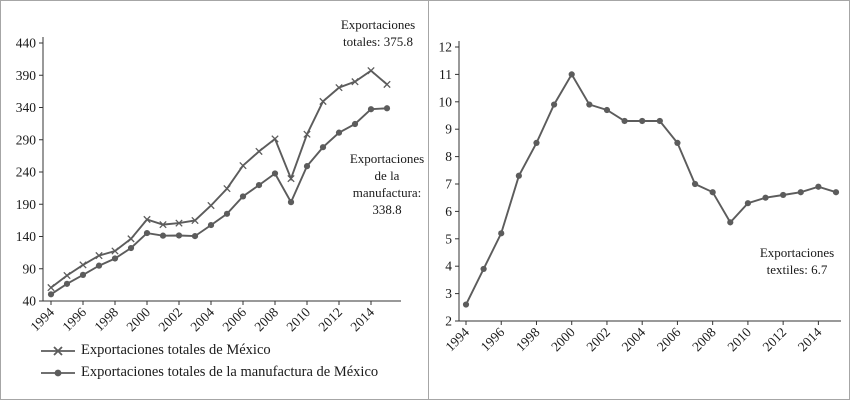 The height and width of the screenshot is (400, 850). Describe the element at coordinates (448, 156) in the screenshot. I see `svg-text: 8` at that location.